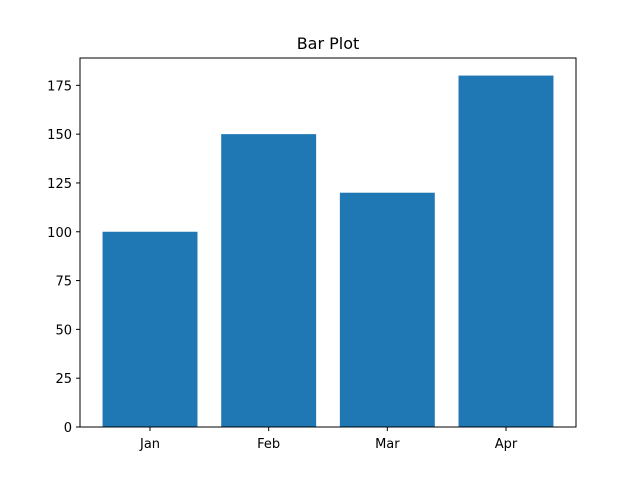 This screenshot has height=480, width=640. I want to click on y-tick-label-175: 175, so click(59, 86).